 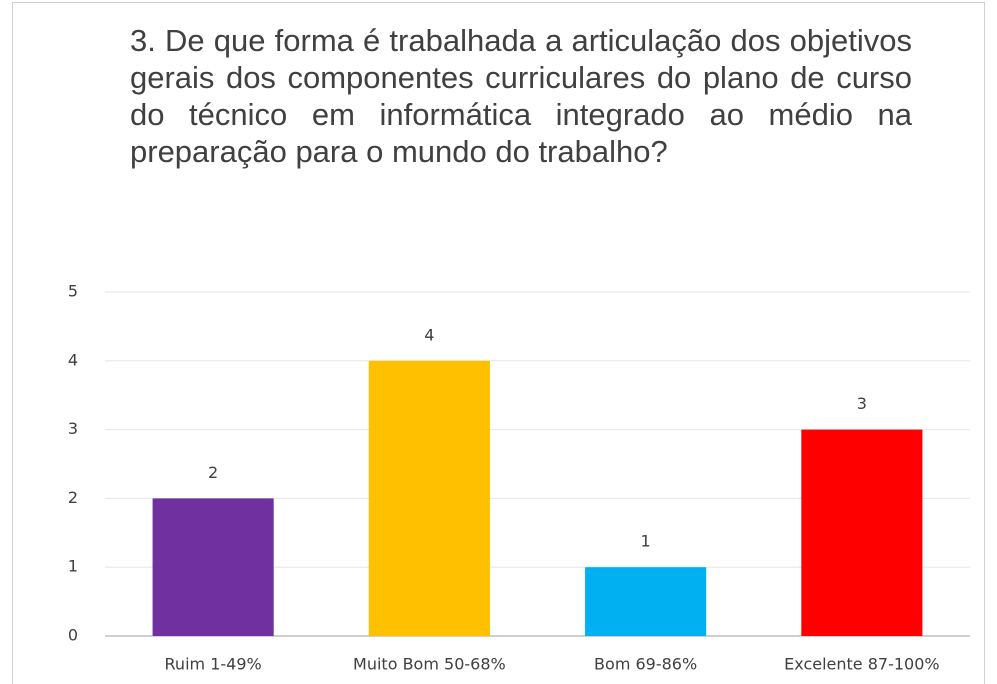 What do you see at coordinates (645, 664) in the screenshot?
I see `x-tick-label: Bom 69-86%` at bounding box center [645, 664].